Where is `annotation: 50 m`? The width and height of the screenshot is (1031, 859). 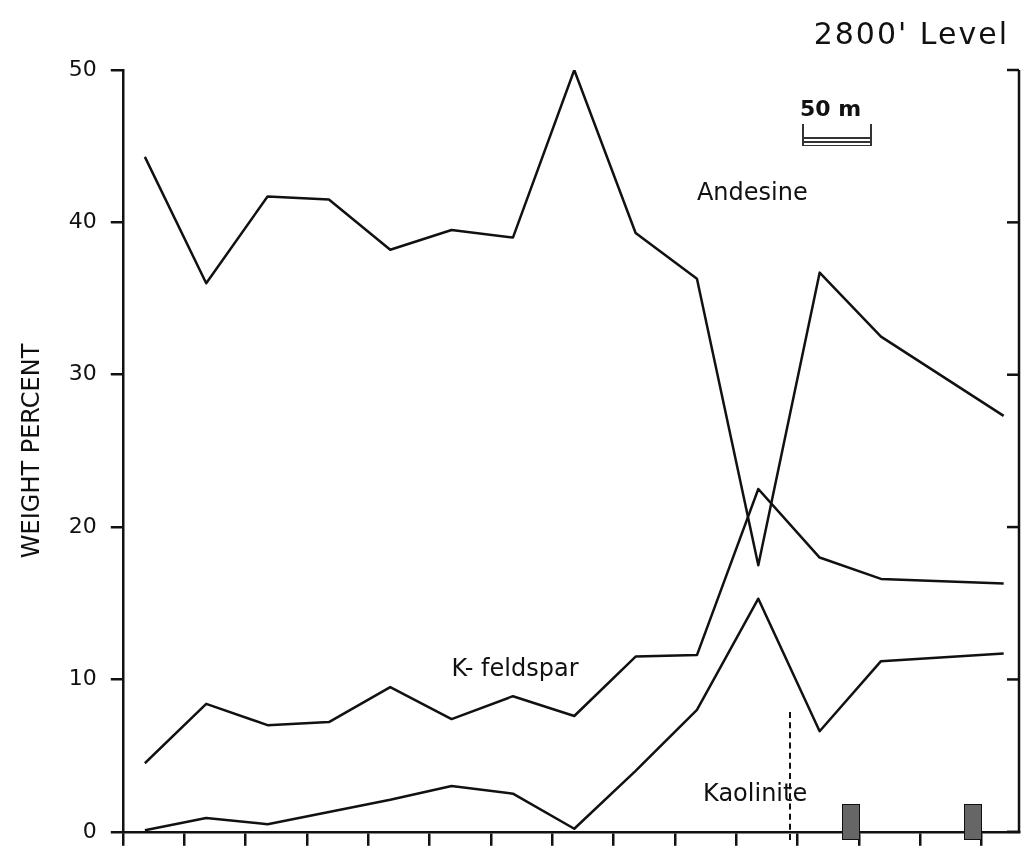 annotation: 50 m is located at coordinates (831, 108).